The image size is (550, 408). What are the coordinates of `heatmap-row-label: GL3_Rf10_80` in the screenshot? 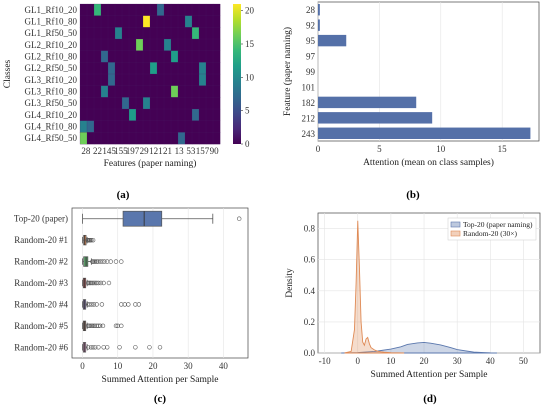 It's located at (51, 92).